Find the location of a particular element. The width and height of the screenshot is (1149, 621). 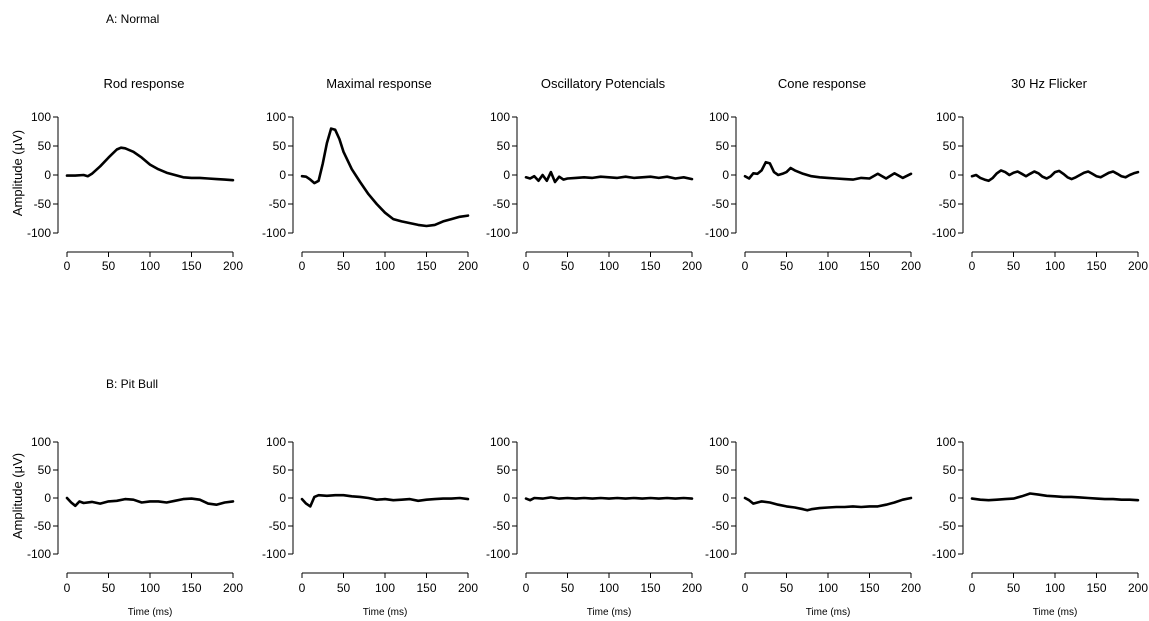

panel-pitbull-maximal-response: 100 50 0 -50 -100 0 50 100 150 200 Time (ms) is located at coordinates (370, 526).